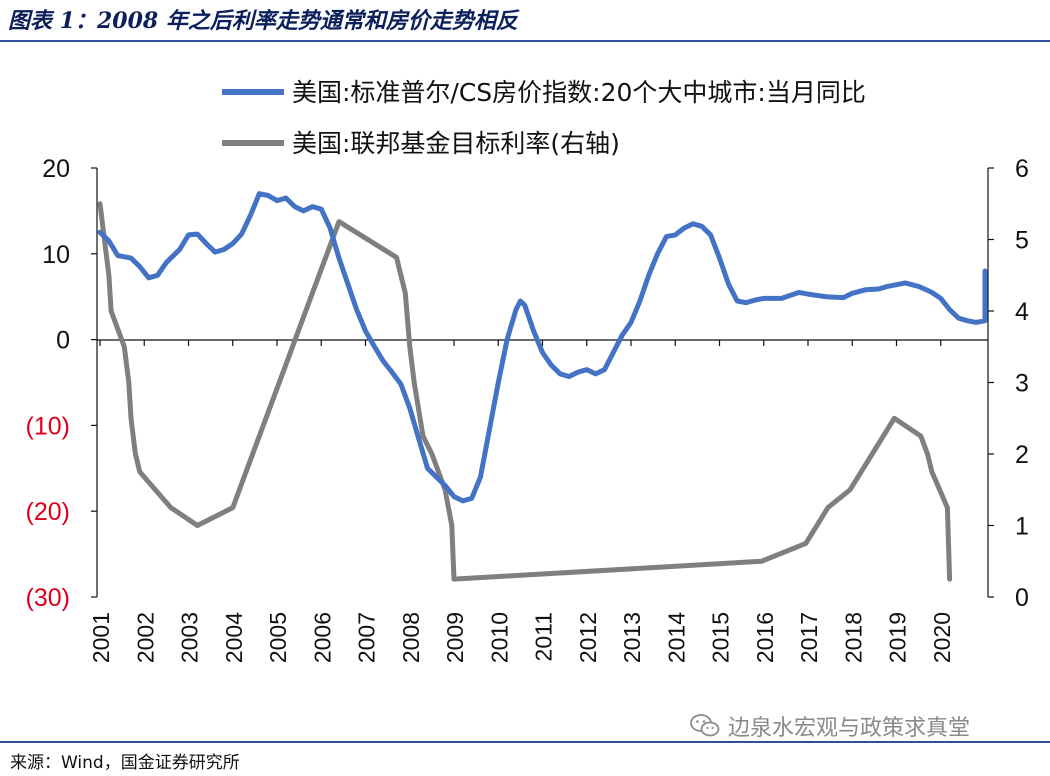 Image resolution: width=1050 pixels, height=776 pixels. I want to click on watermark-text: 边泉水宏观与政策求真堂, so click(849, 728).